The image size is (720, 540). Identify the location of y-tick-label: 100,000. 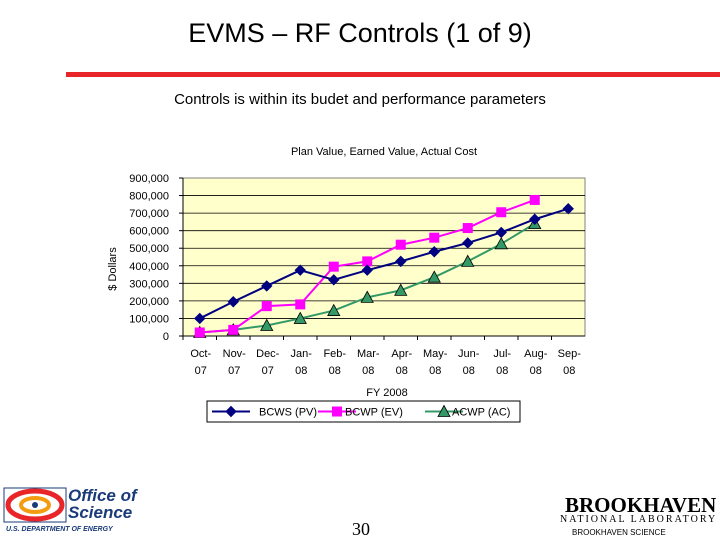
(149, 319).